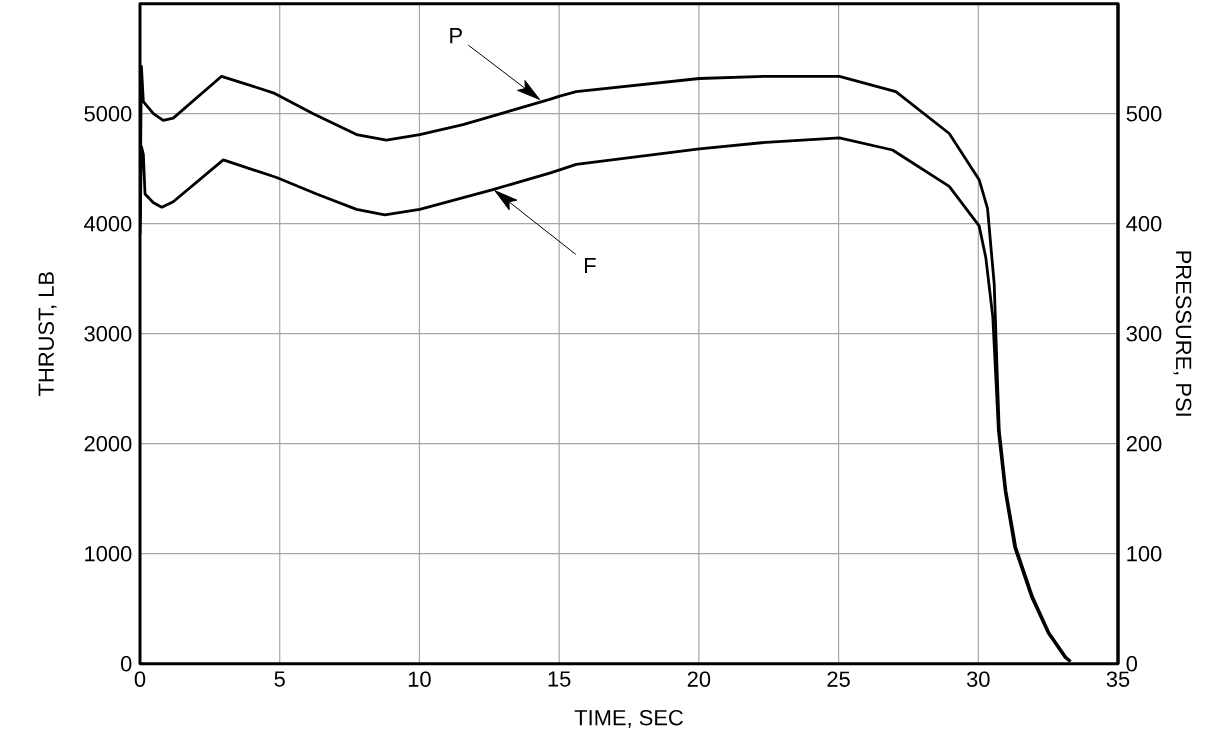  I want to click on x-tick-label: 5, so click(279, 679).